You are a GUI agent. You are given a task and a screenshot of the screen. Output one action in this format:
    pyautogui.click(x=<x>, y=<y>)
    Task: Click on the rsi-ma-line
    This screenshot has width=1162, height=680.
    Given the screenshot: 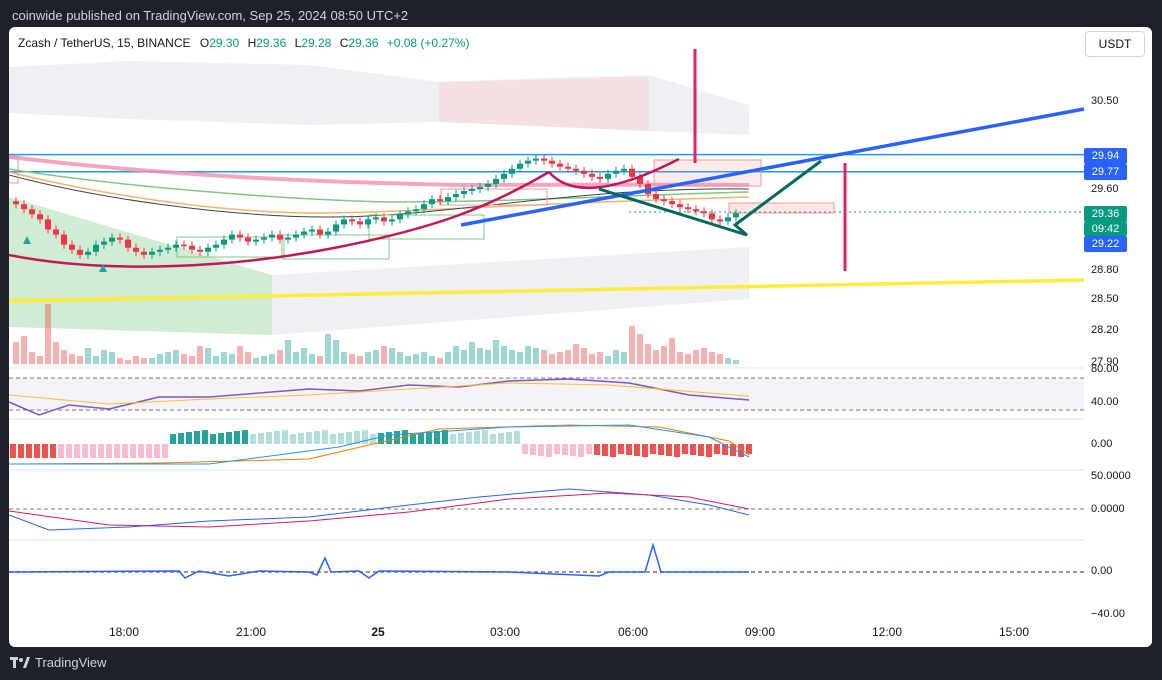 What is the action you would take?
    pyautogui.click(x=379, y=393)
    